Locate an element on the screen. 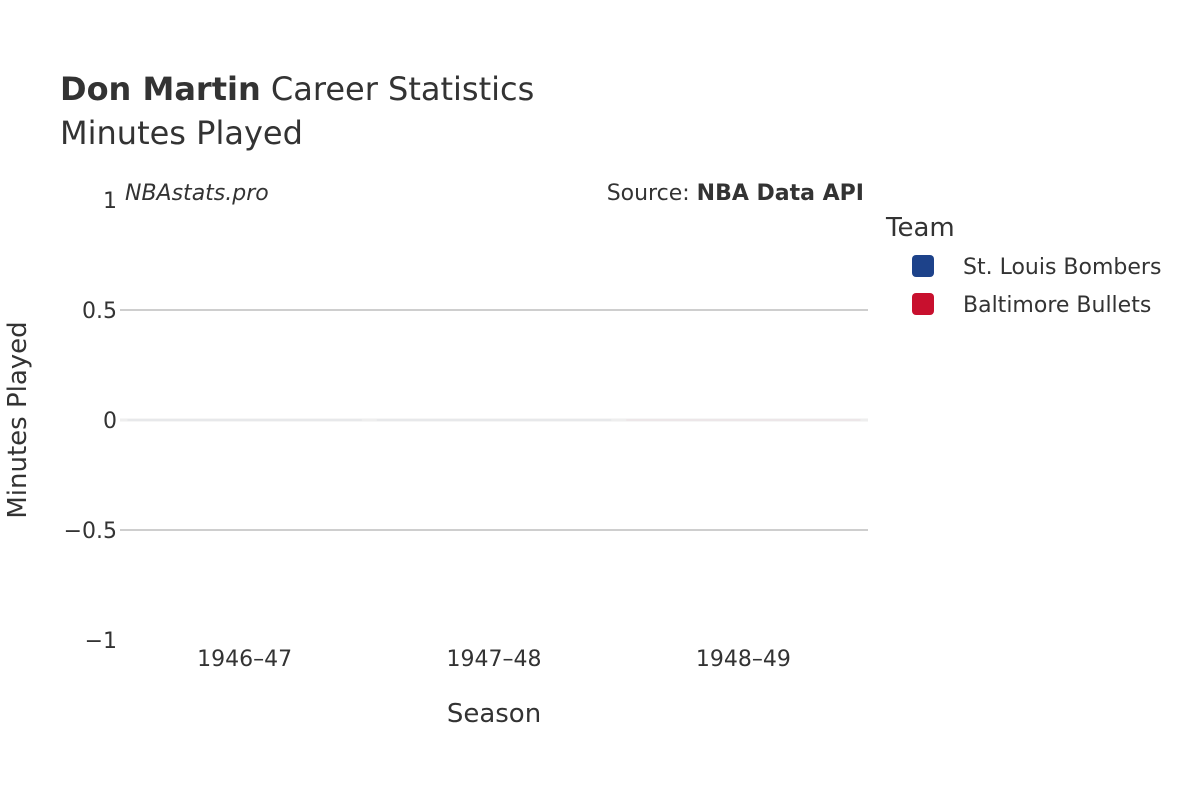 Image resolution: width=1200 pixels, height=800 pixels. chart-subtitle: Minutes Played is located at coordinates (181, 133).